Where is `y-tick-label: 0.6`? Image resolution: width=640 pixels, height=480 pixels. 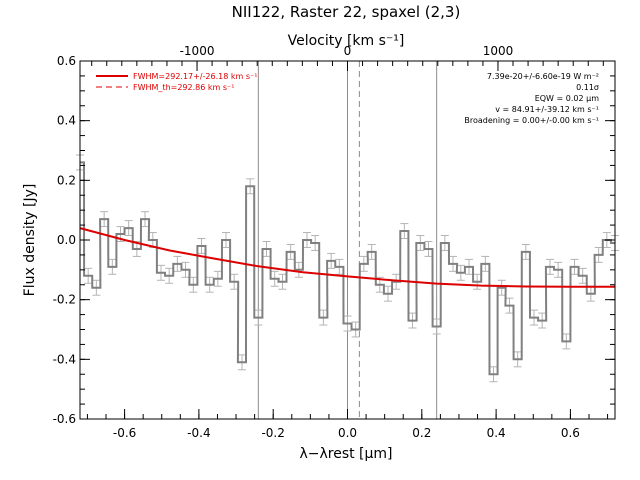
y-tick-label: 0.6 is located at coordinates (66, 61).